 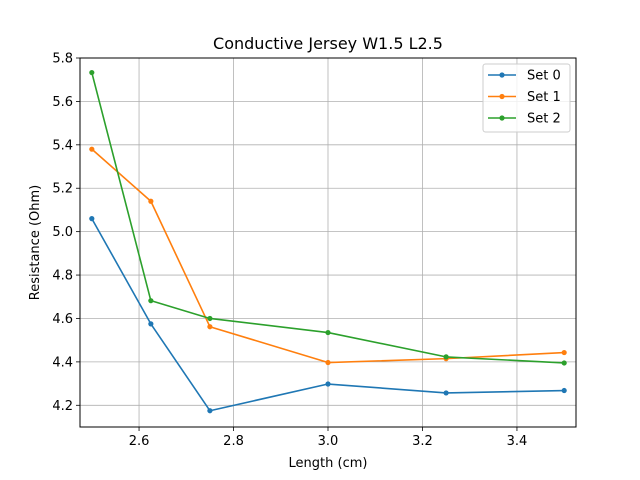 What do you see at coordinates (517, 441) in the screenshot?
I see `x-tick-label: 3.4` at bounding box center [517, 441].